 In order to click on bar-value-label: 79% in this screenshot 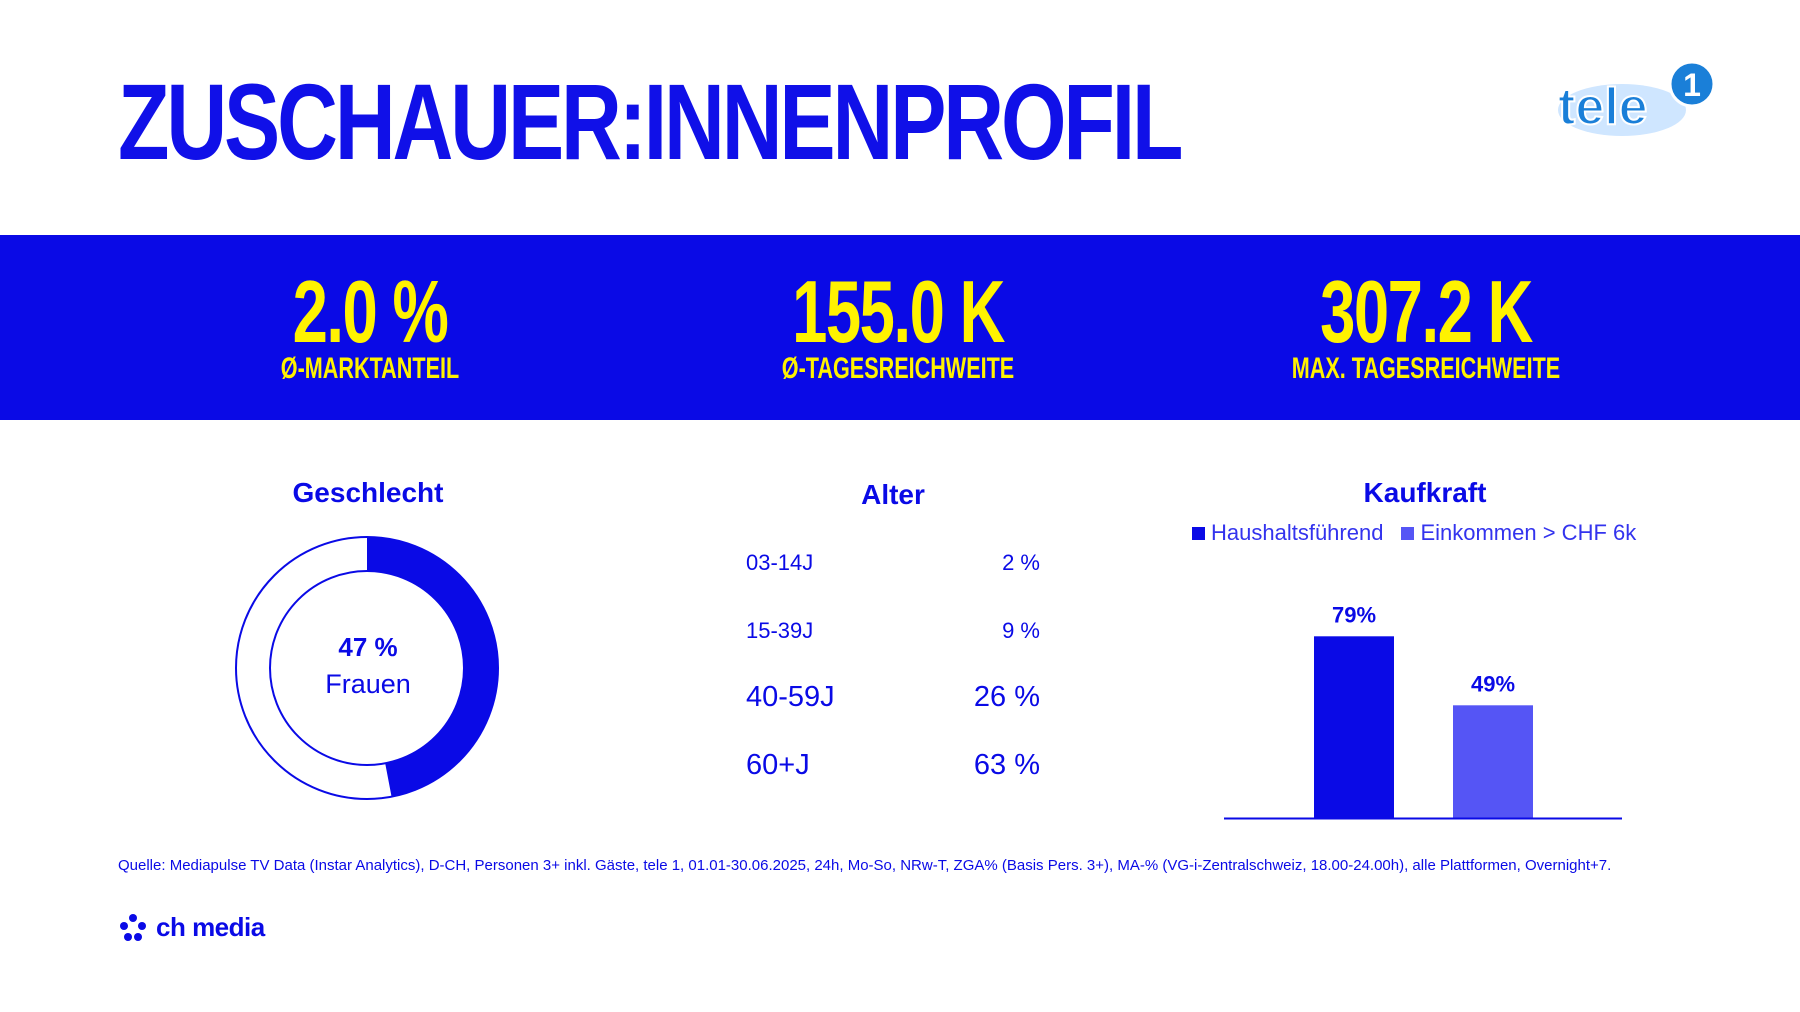, I will do `click(1354, 614)`.